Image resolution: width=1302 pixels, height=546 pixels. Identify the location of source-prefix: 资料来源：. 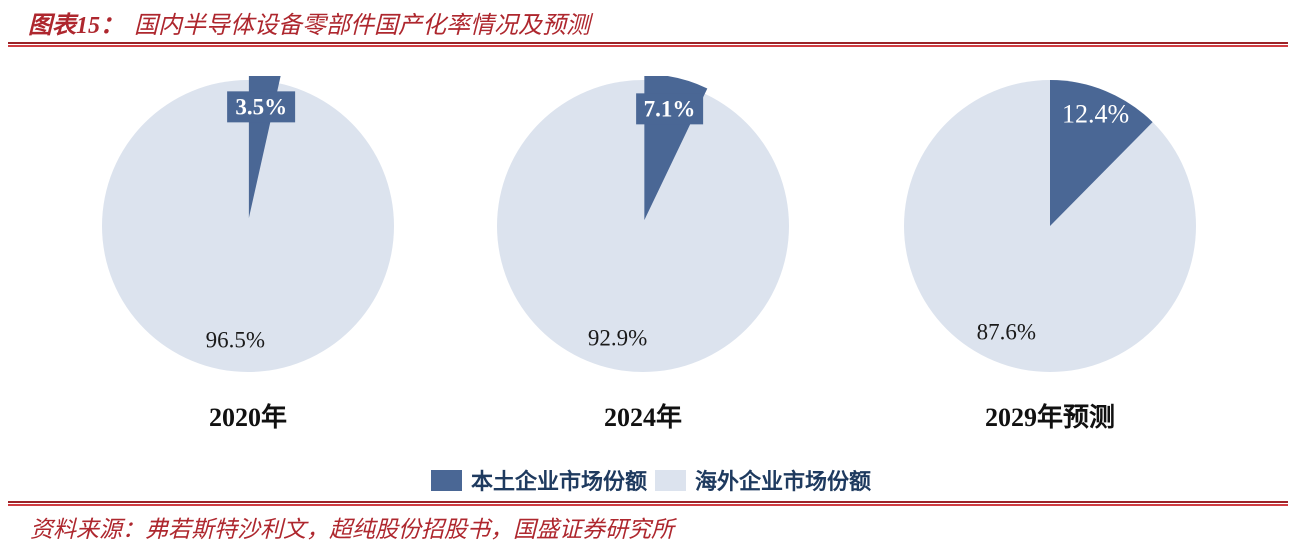
(87, 529).